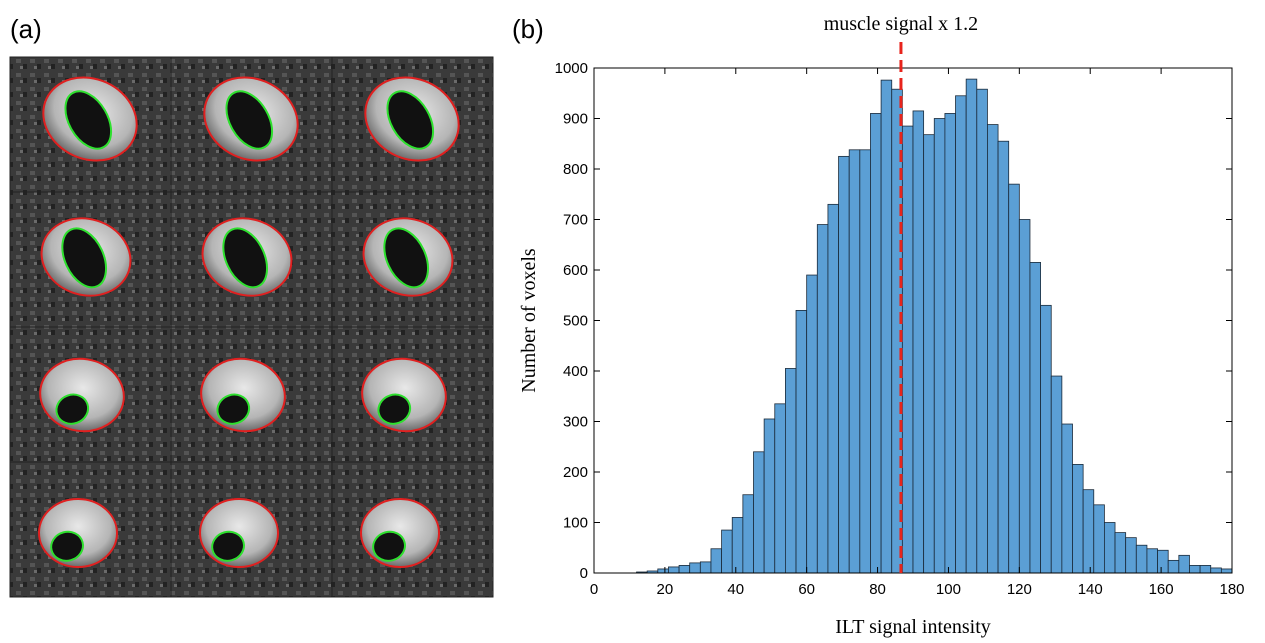  Describe the element at coordinates (806, 589) in the screenshot. I see `x-tick-label: 60` at that location.